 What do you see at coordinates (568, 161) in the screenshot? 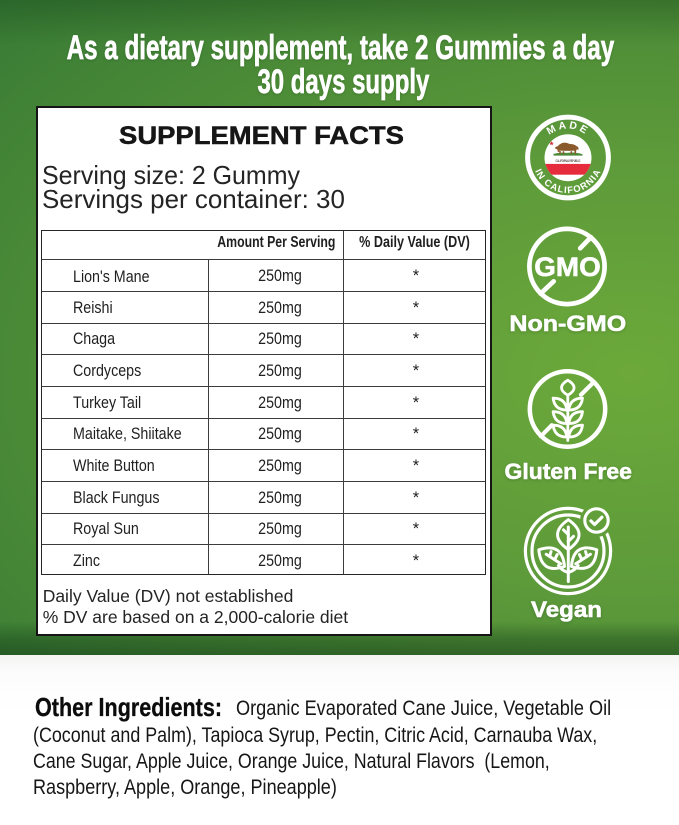
I see `svg-text: CALIFORNIA REPUBLIC` at bounding box center [568, 161].